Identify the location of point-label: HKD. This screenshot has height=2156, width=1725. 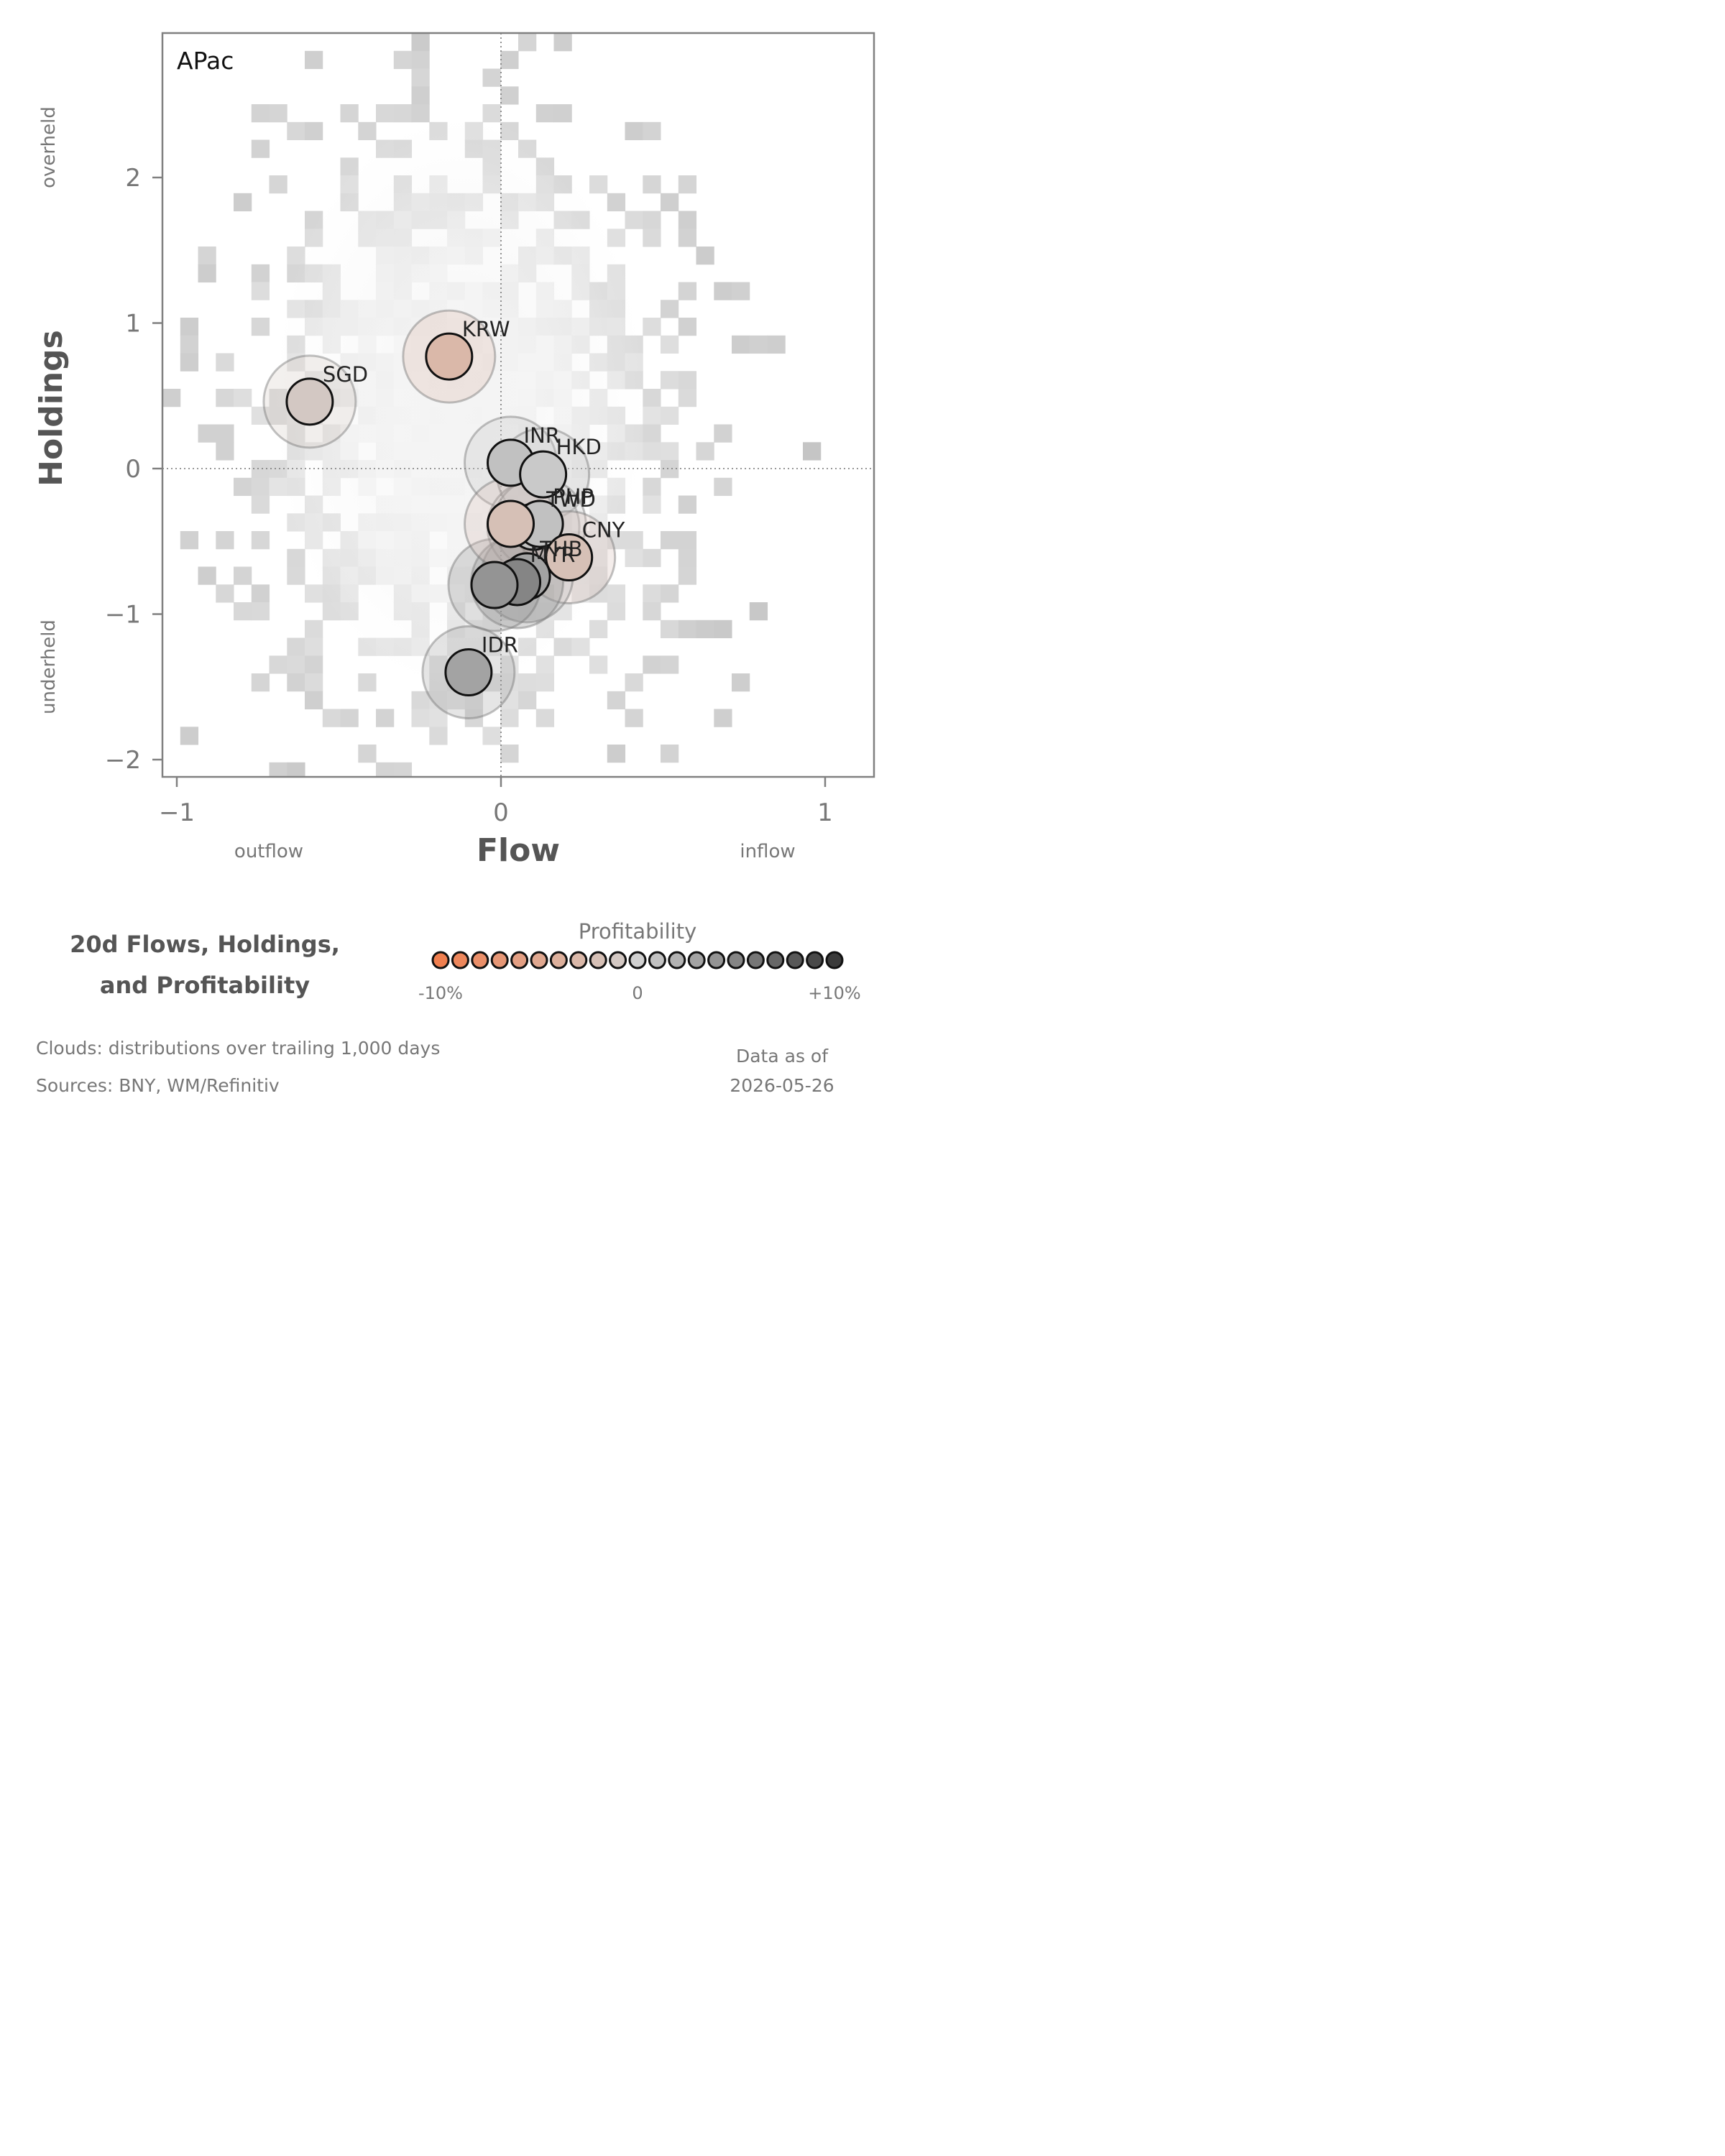
(579, 447).